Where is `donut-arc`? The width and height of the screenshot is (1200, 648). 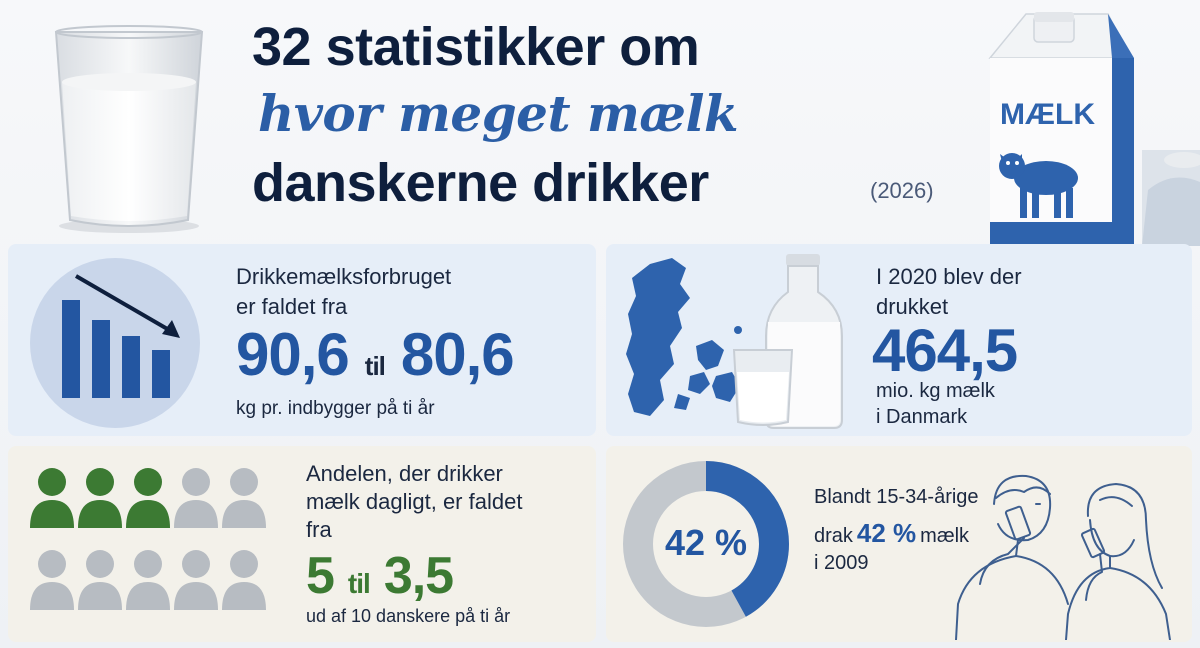
donut-arc is located at coordinates (706, 544).